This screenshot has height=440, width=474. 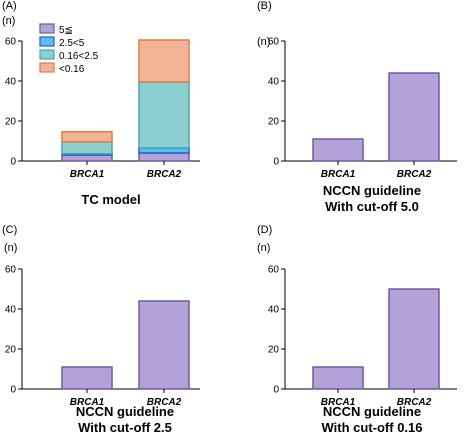 I want to click on panel-b-y-tick-label: 40, so click(x=274, y=82).